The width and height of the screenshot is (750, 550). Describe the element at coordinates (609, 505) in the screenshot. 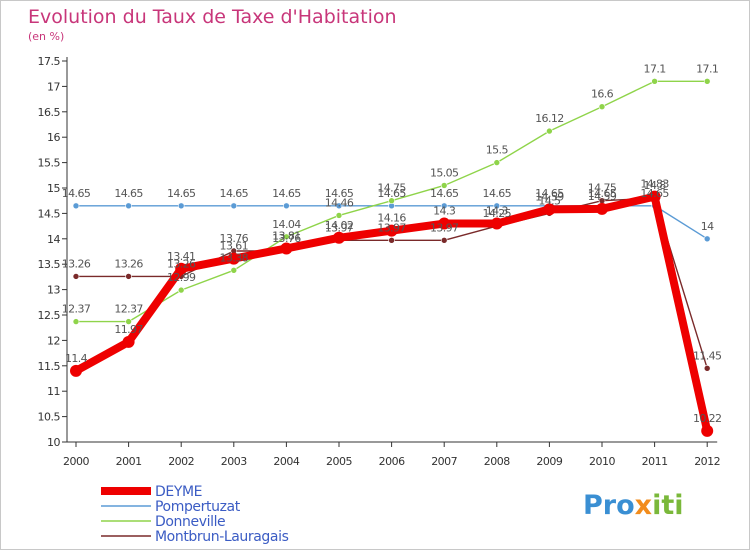

I see `logo-part-1: Pro` at that location.